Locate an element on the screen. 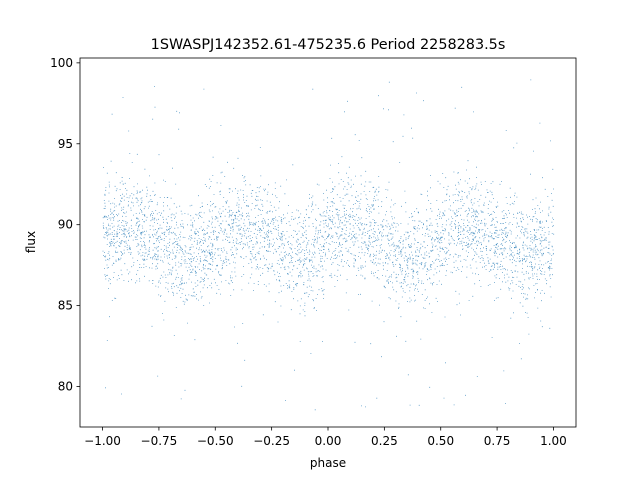 This screenshot has height=480, width=640. y-tick-label: 85 is located at coordinates (65, 306).